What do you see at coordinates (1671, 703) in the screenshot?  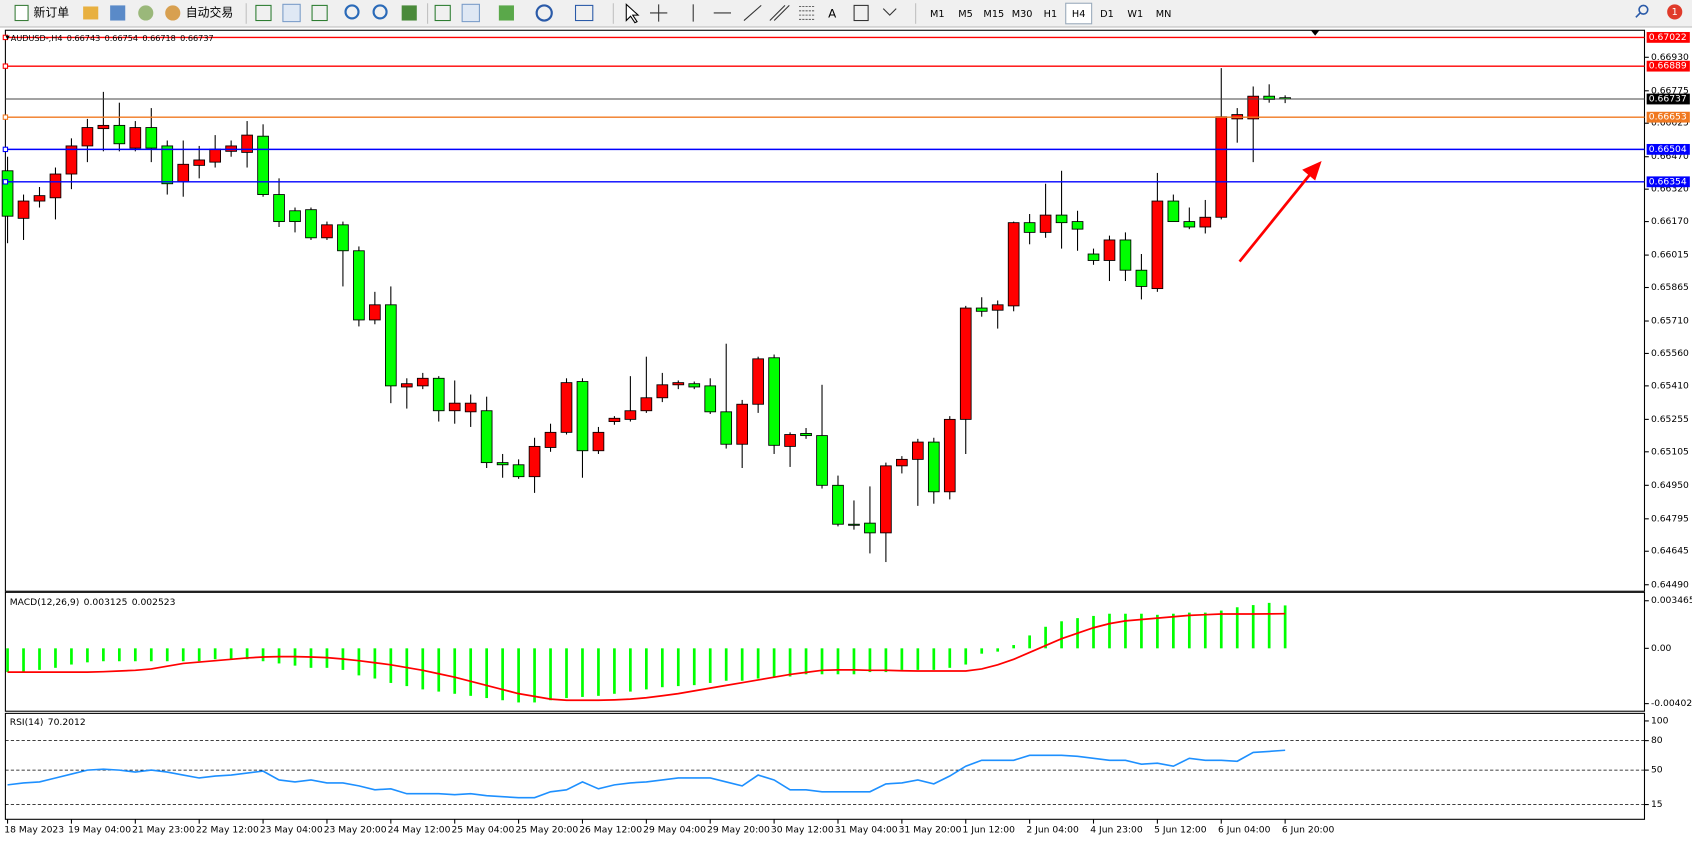 I see `y-tick-label: -0.004026` at bounding box center [1671, 703].